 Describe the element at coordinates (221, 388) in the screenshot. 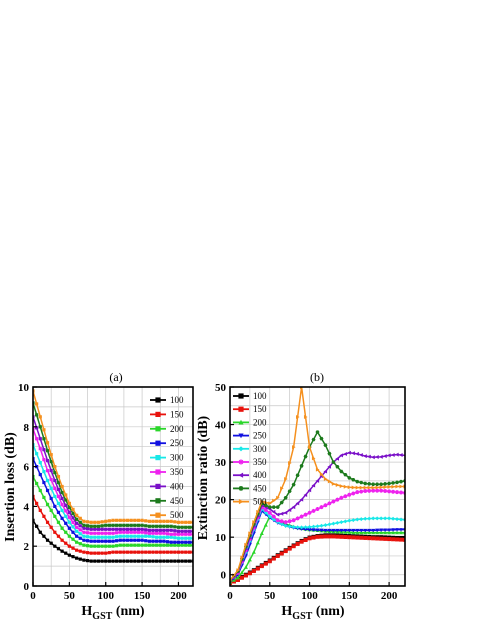

I see `y-tick-label: 50` at that location.